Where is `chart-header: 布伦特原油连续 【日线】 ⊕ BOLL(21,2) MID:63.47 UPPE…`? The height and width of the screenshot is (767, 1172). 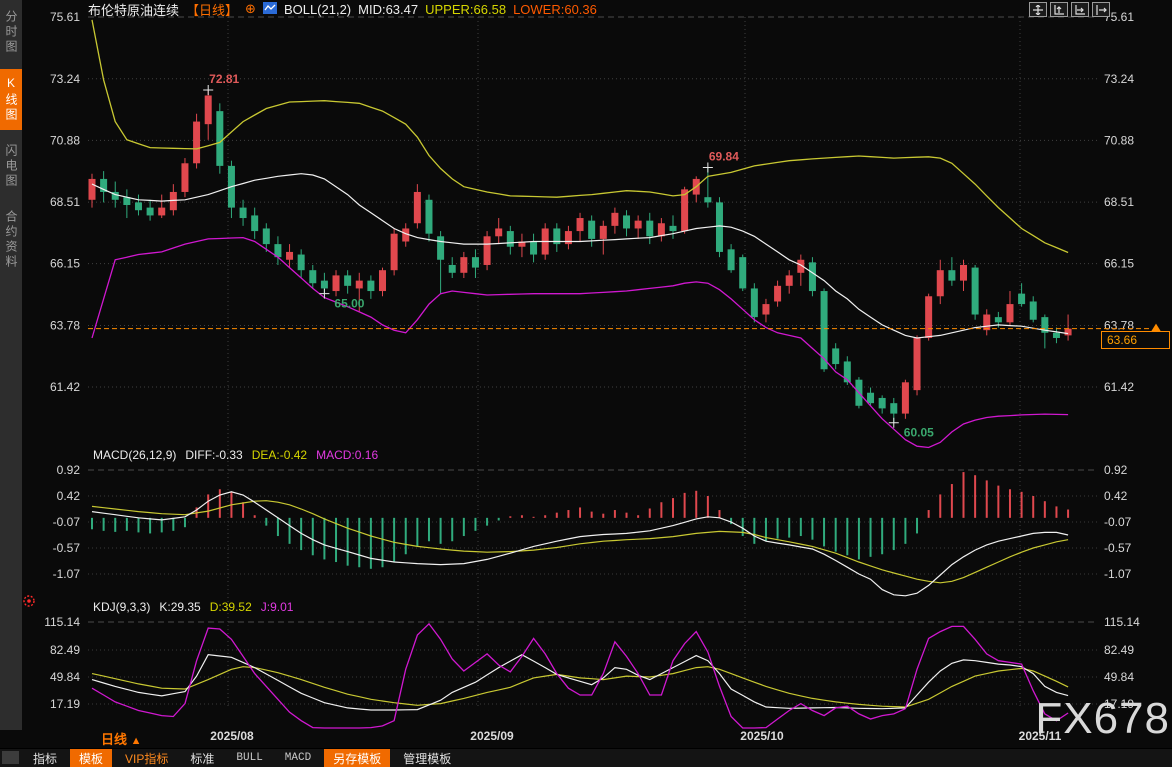 chart-header: 布伦特原油连续 【日线】 ⊕ BOLL(21,2) MID:63.47 UPPE… is located at coordinates (342, 9).